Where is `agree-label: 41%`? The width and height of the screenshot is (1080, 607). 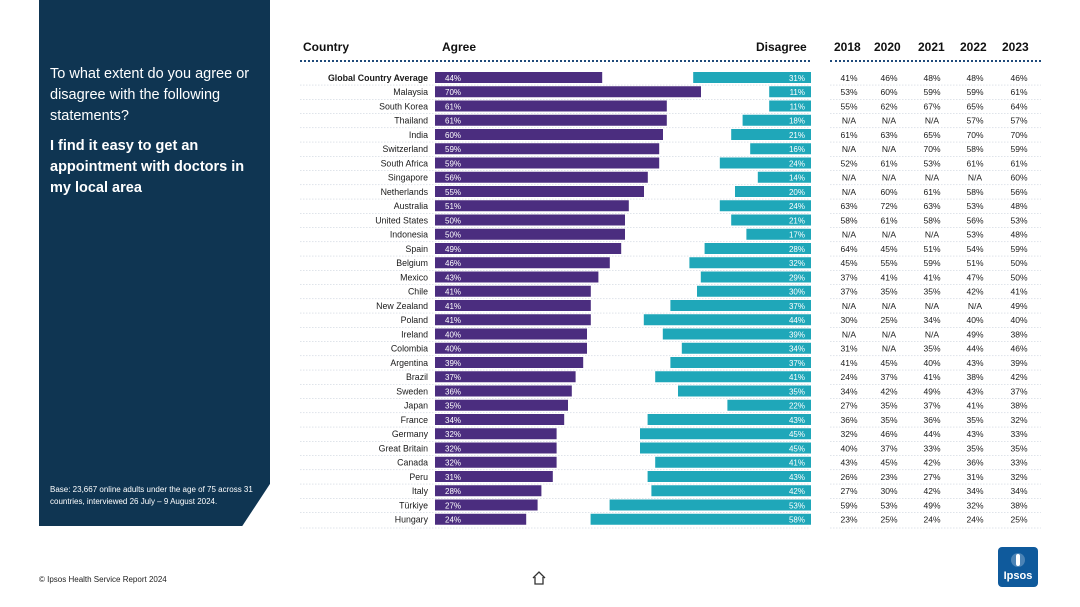 agree-label: 41% is located at coordinates (453, 306).